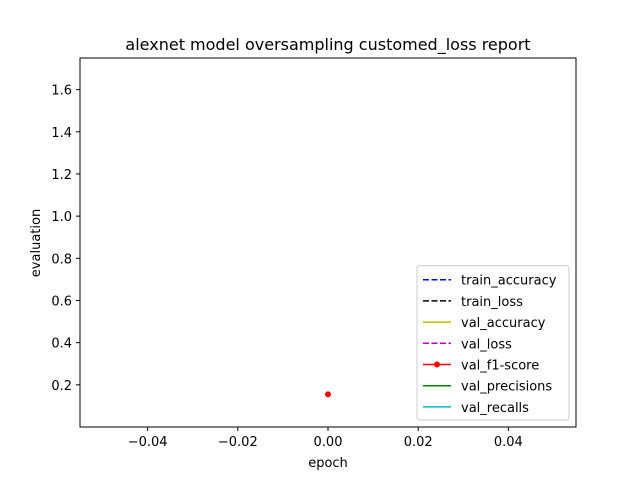  Describe the element at coordinates (495, 408) in the screenshot. I see `legend-label: val_recalls` at that location.